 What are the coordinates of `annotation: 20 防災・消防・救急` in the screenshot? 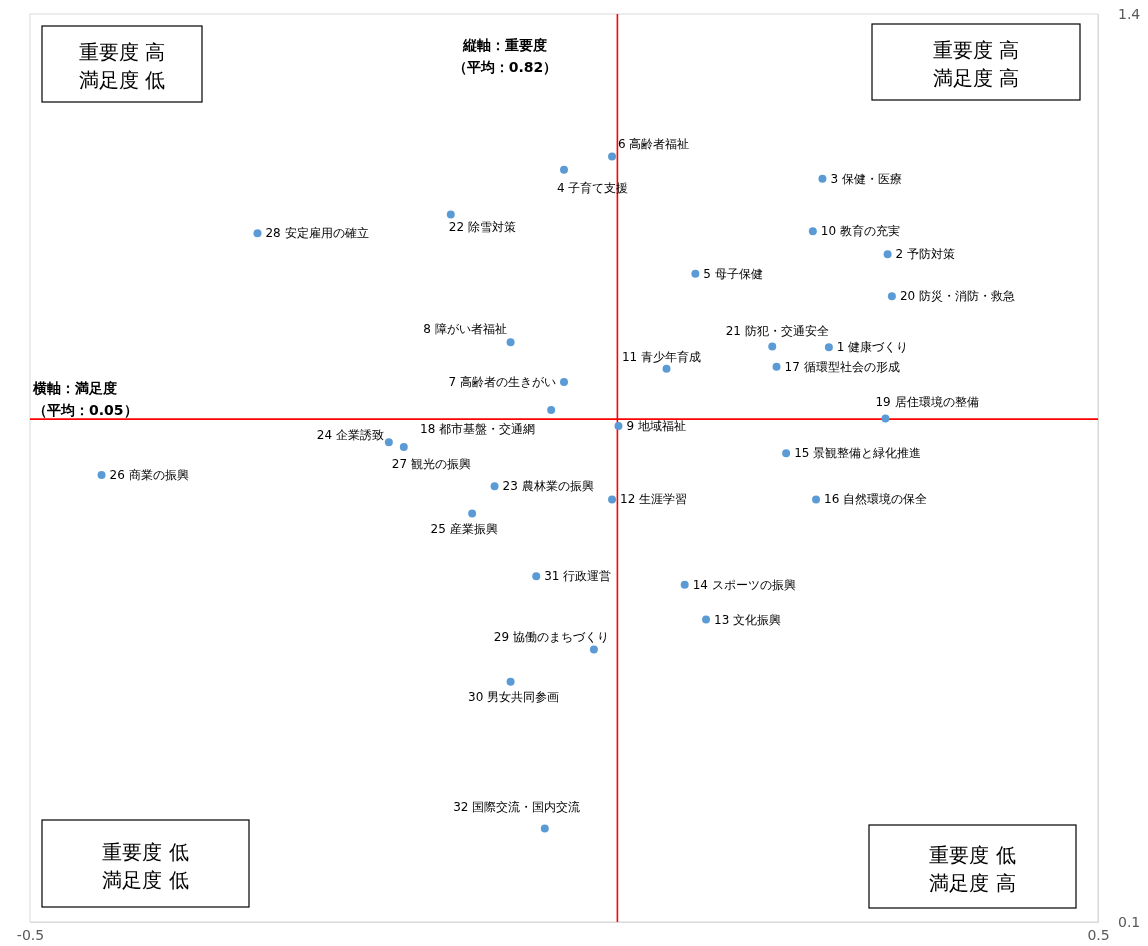 It's located at (957, 296).